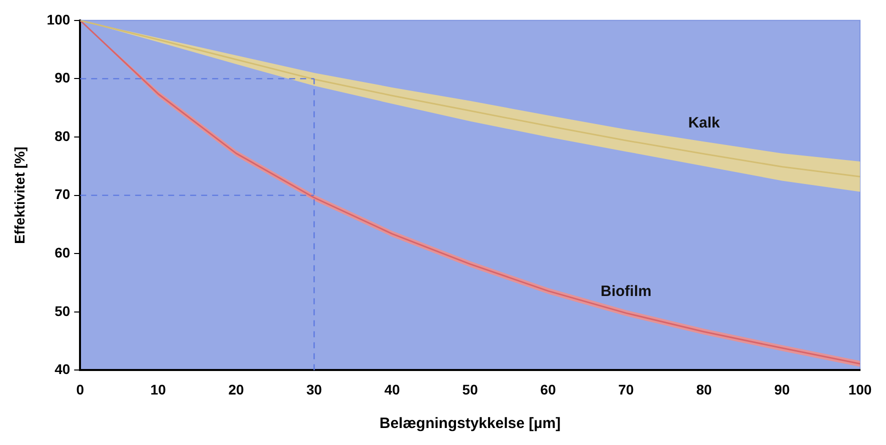  What do you see at coordinates (62, 369) in the screenshot?
I see `y-tick-label: 40` at bounding box center [62, 369].